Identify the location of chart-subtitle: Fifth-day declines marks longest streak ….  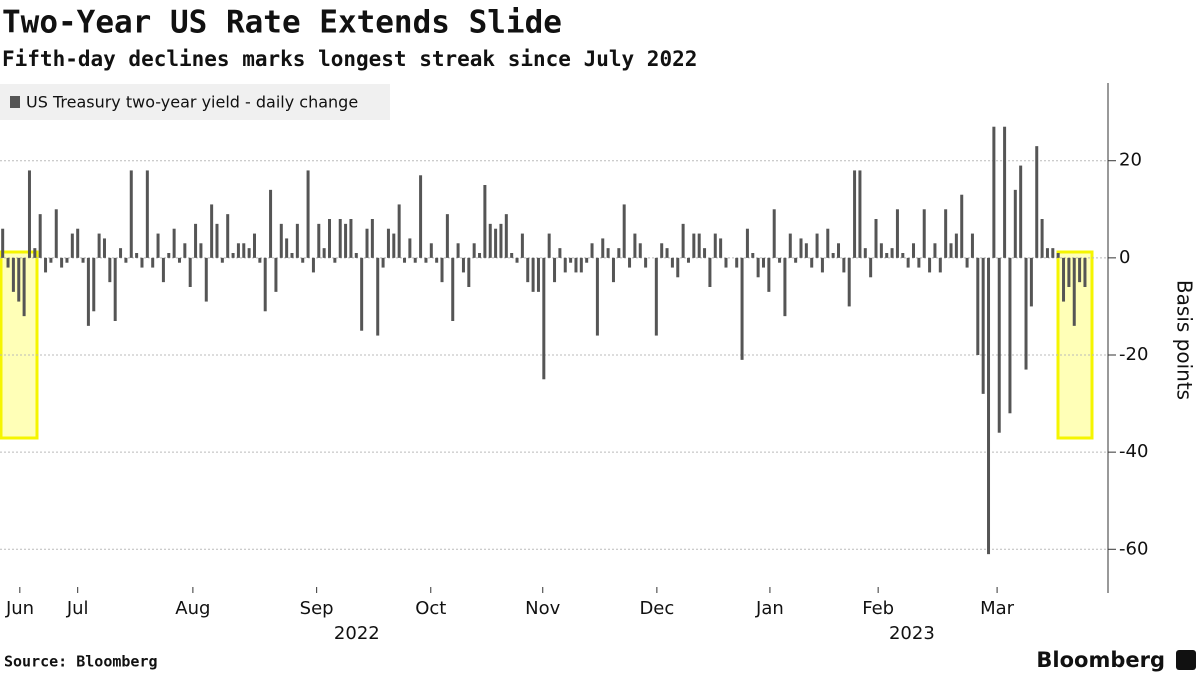
(349, 59).